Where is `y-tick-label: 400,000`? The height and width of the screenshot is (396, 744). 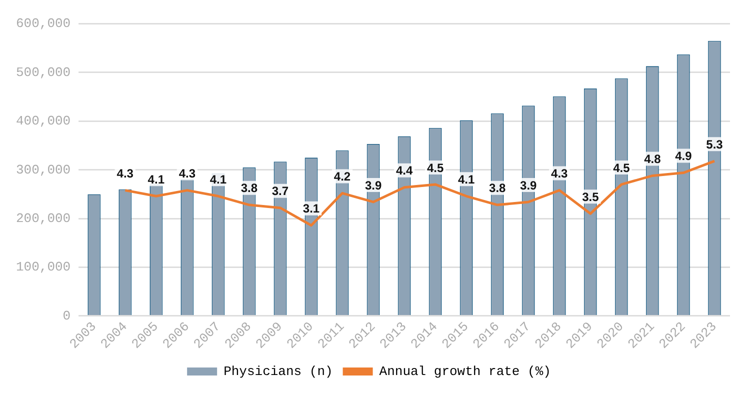 y-tick-label: 400,000 is located at coordinates (43, 121).